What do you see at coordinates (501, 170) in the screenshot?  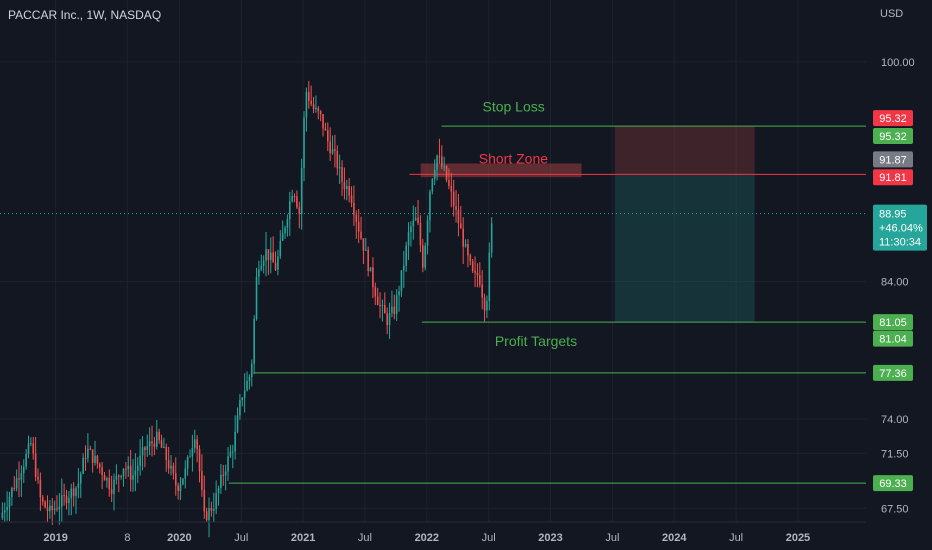 I see `short-zone-box` at bounding box center [501, 170].